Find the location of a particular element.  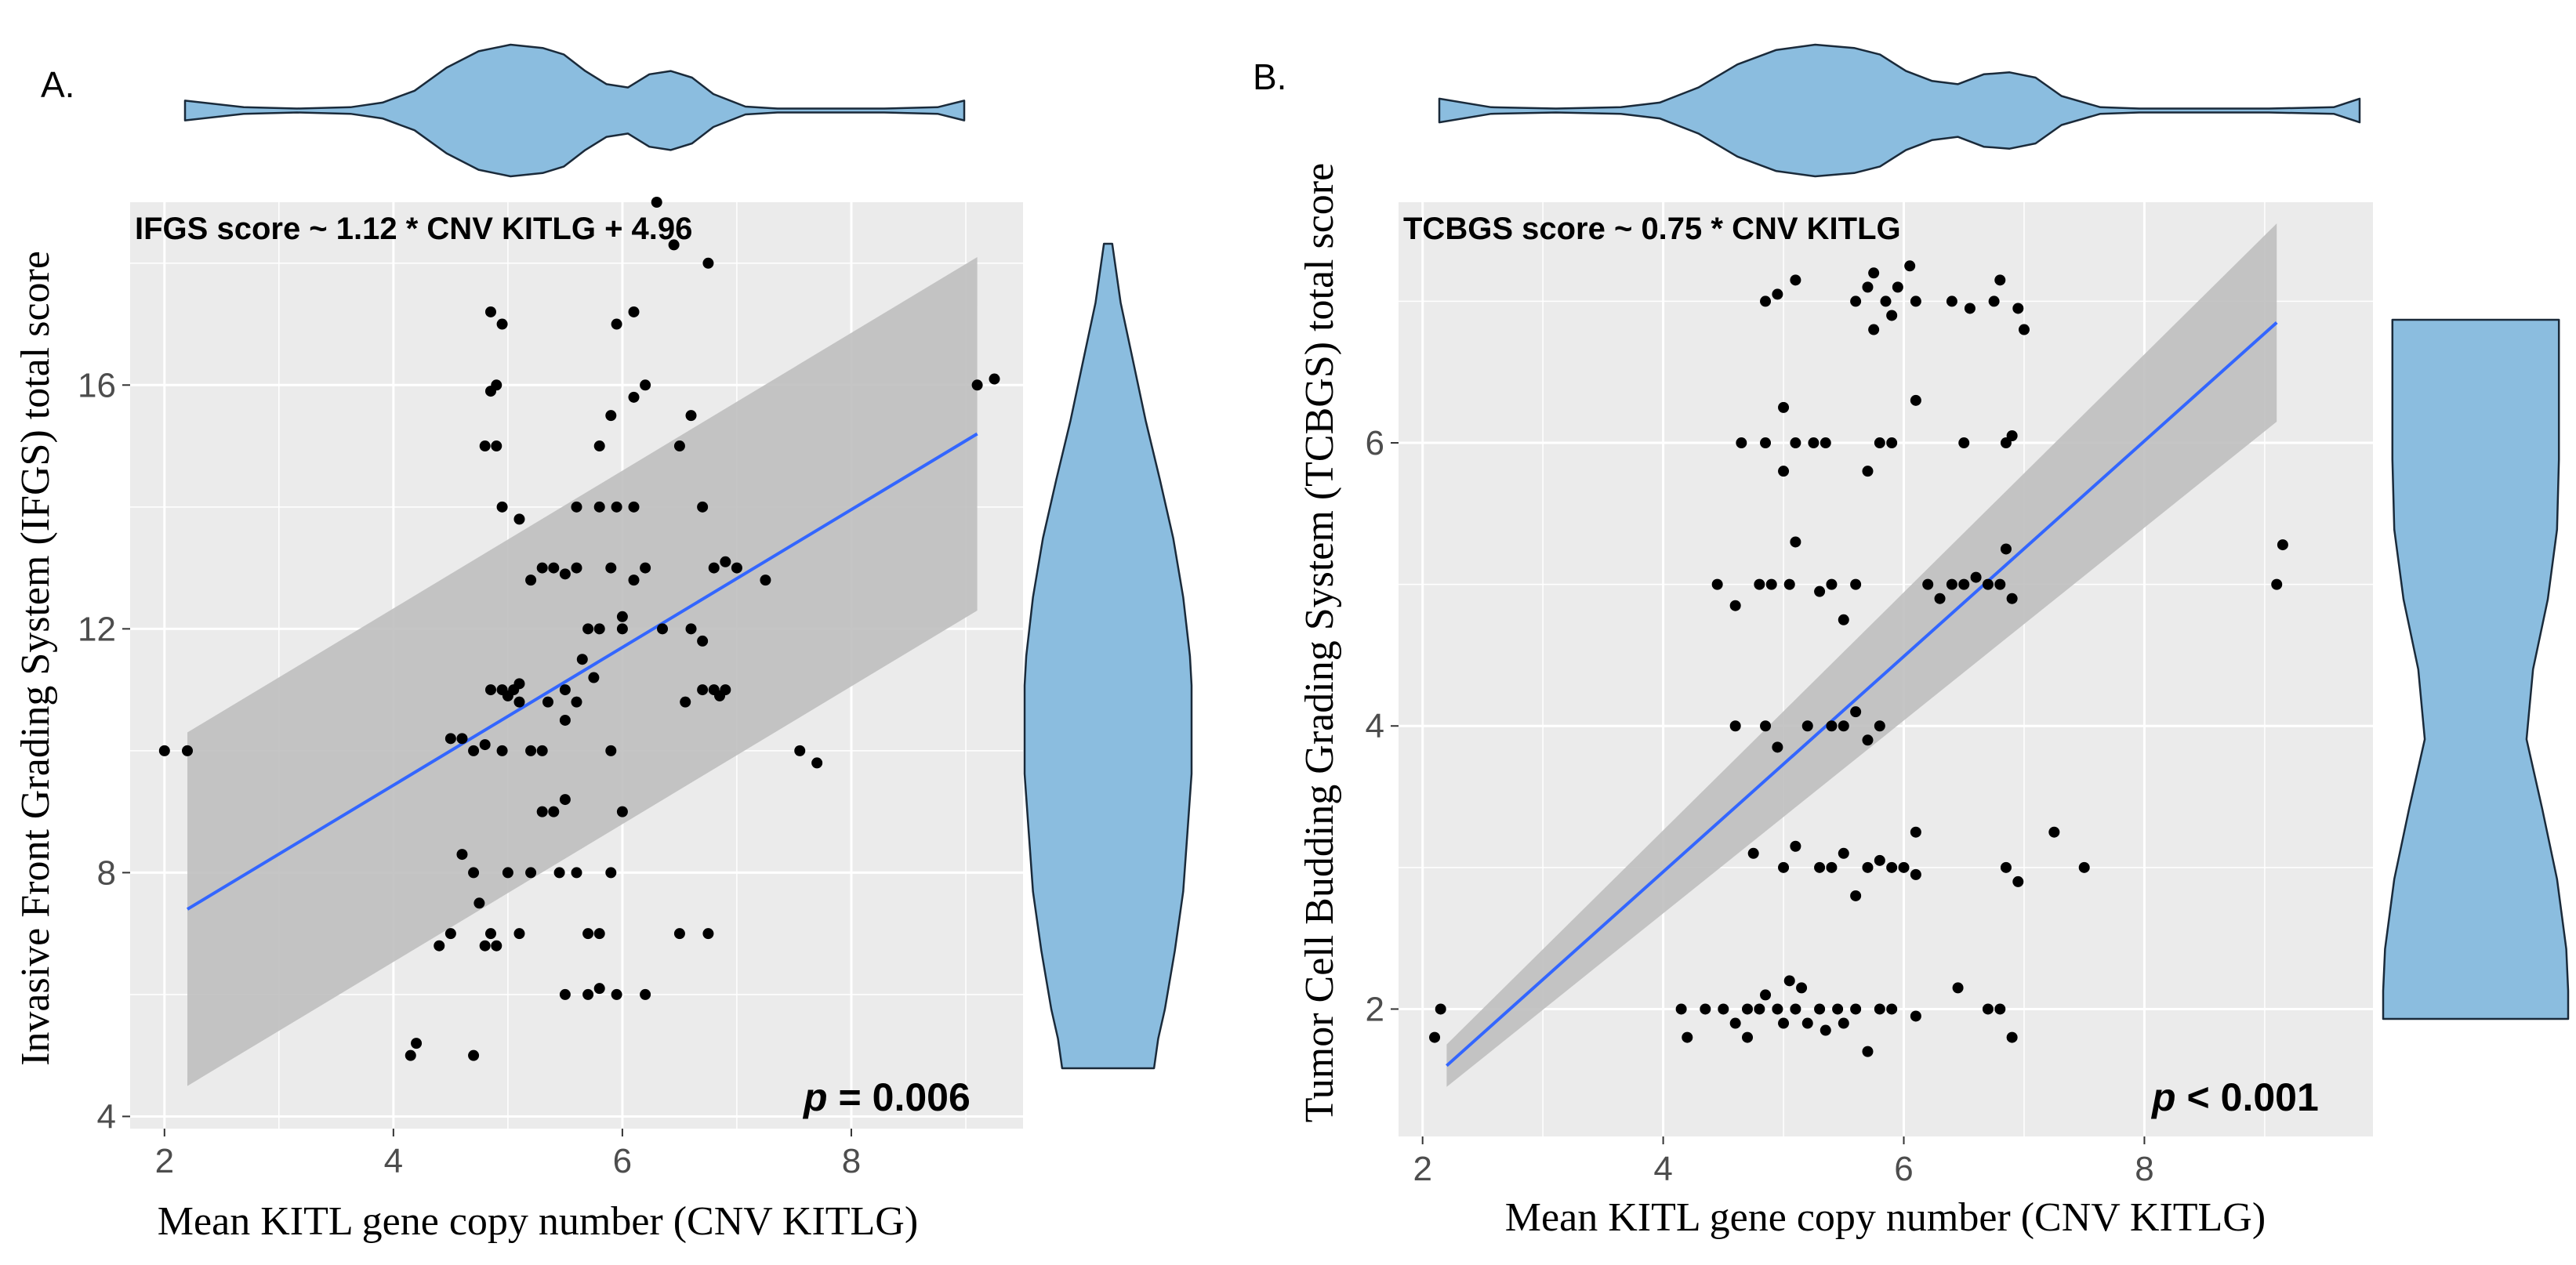

x-ticks-a: 2 4 6 8 is located at coordinates (508, 1154).